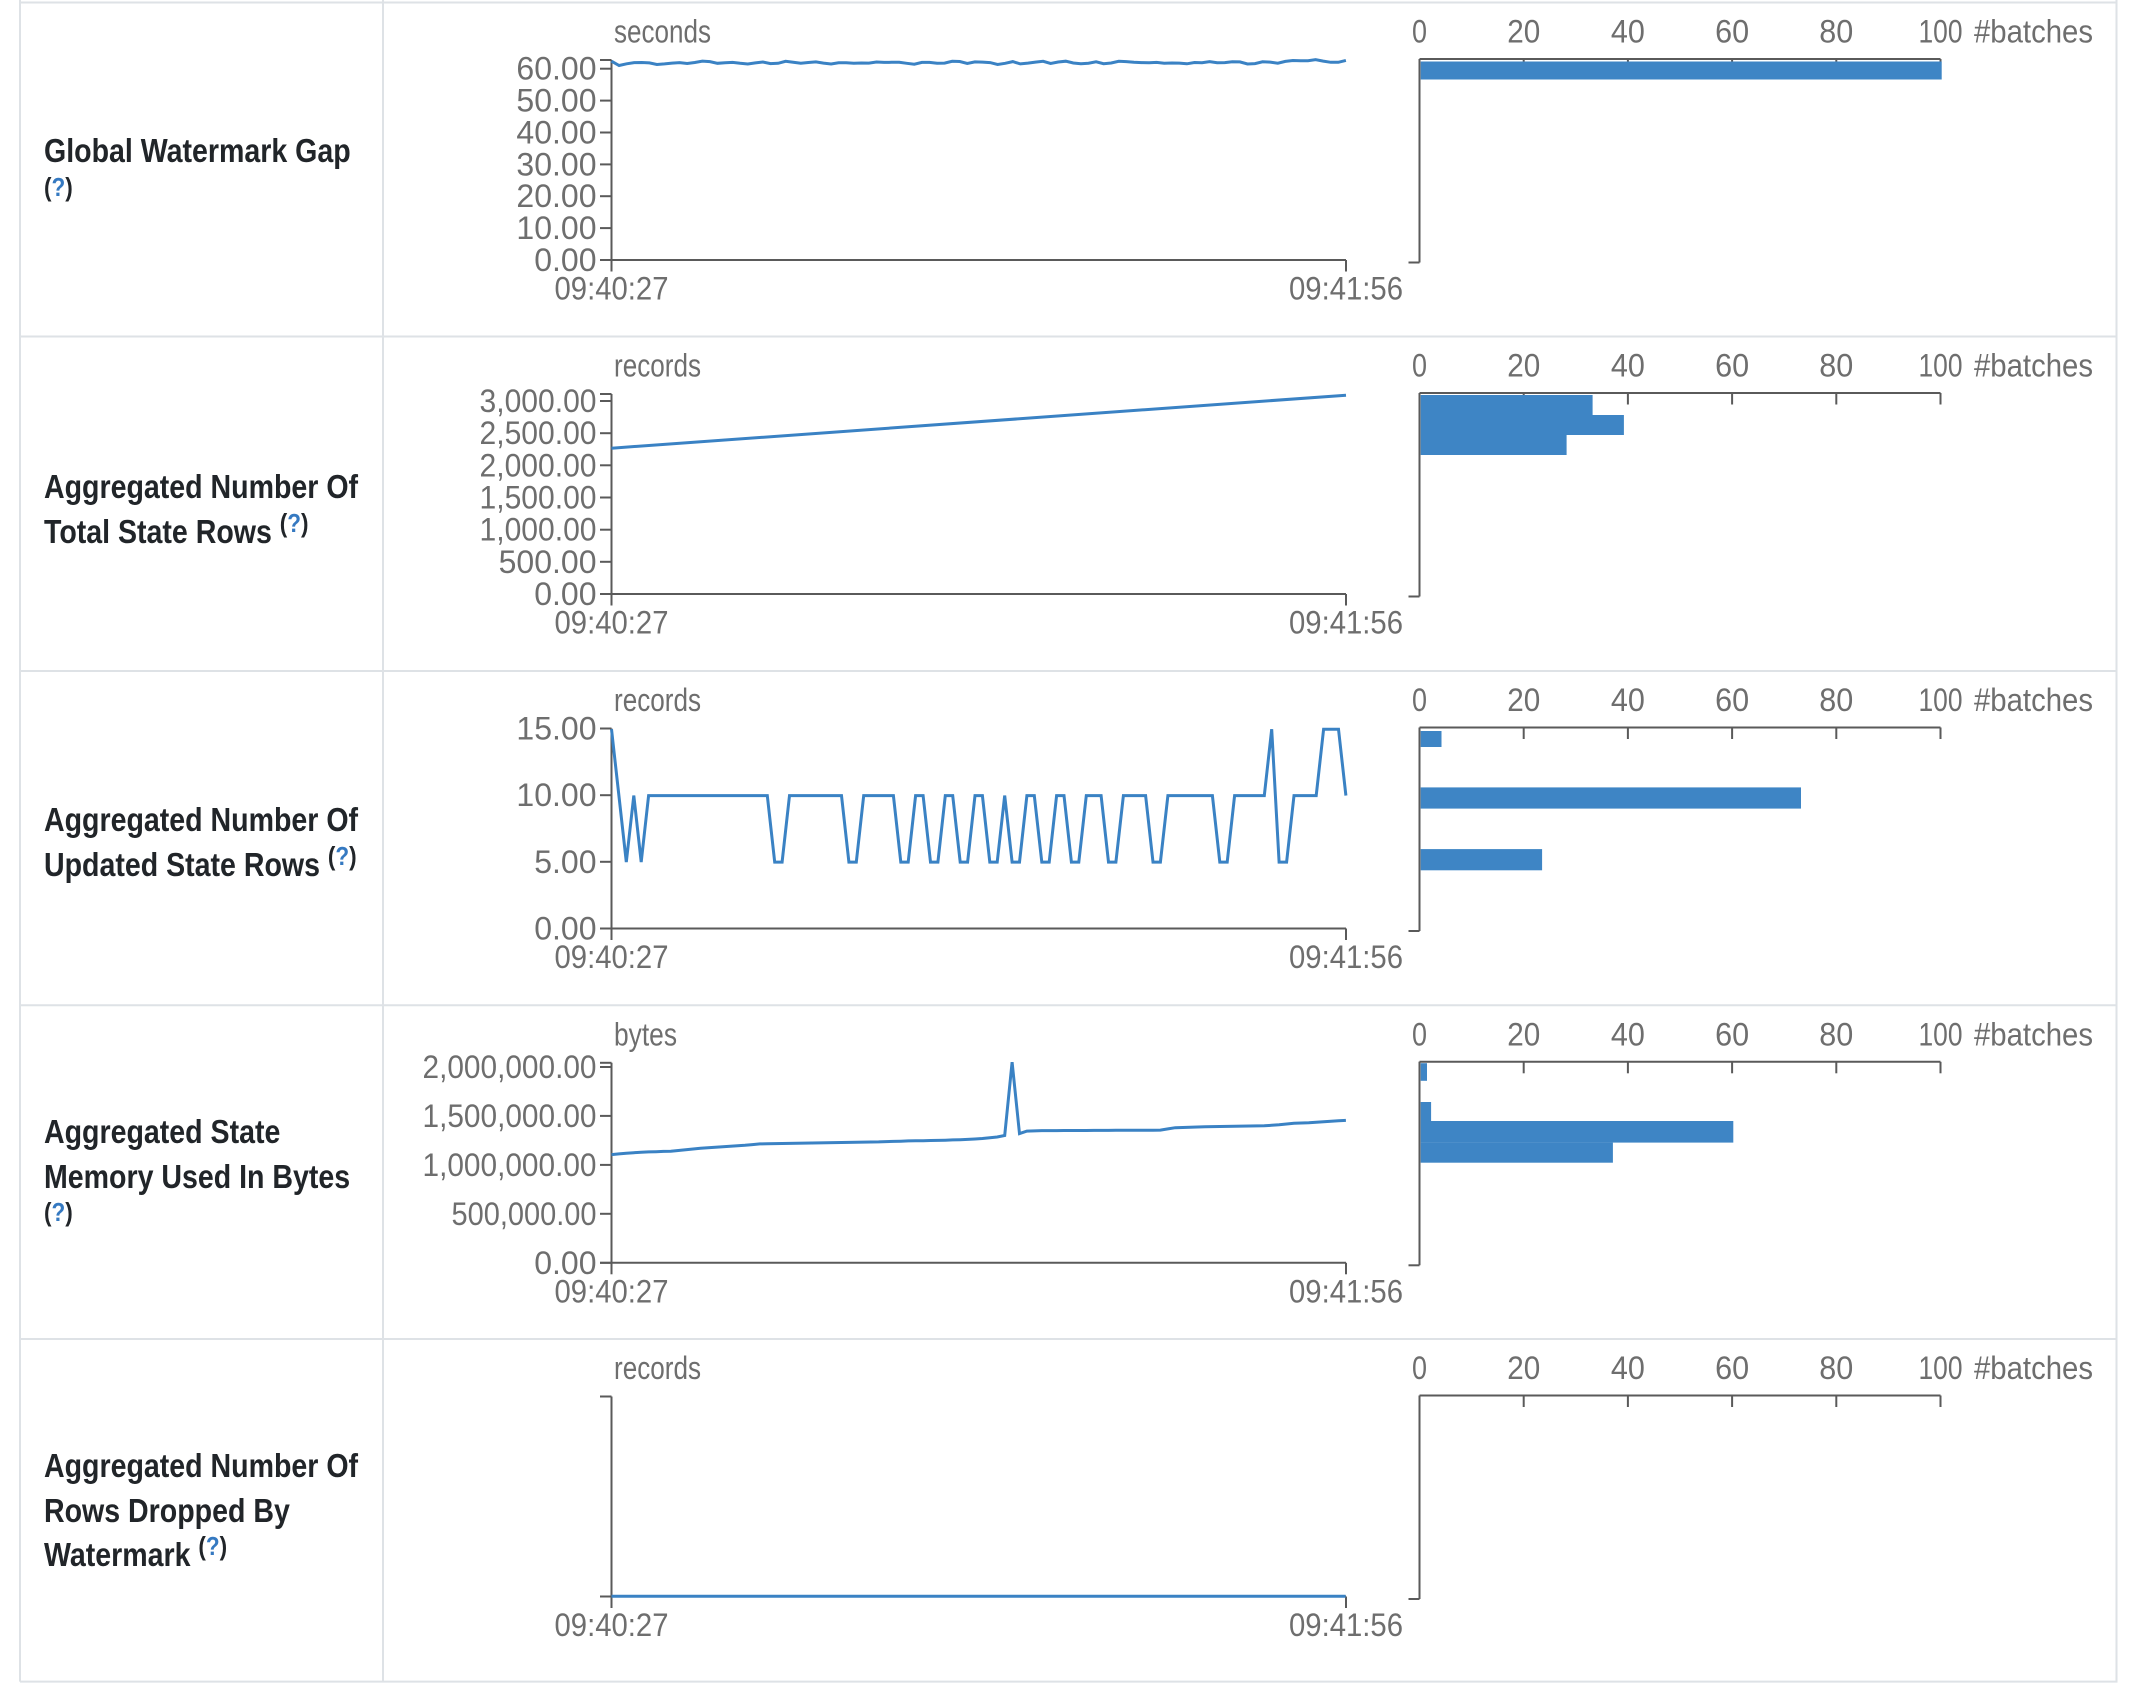 Image resolution: width=2132 pixels, height=1686 pixels. Describe the element at coordinates (510, 1067) in the screenshot. I see `svg-text: 2,000,000.00` at that location.